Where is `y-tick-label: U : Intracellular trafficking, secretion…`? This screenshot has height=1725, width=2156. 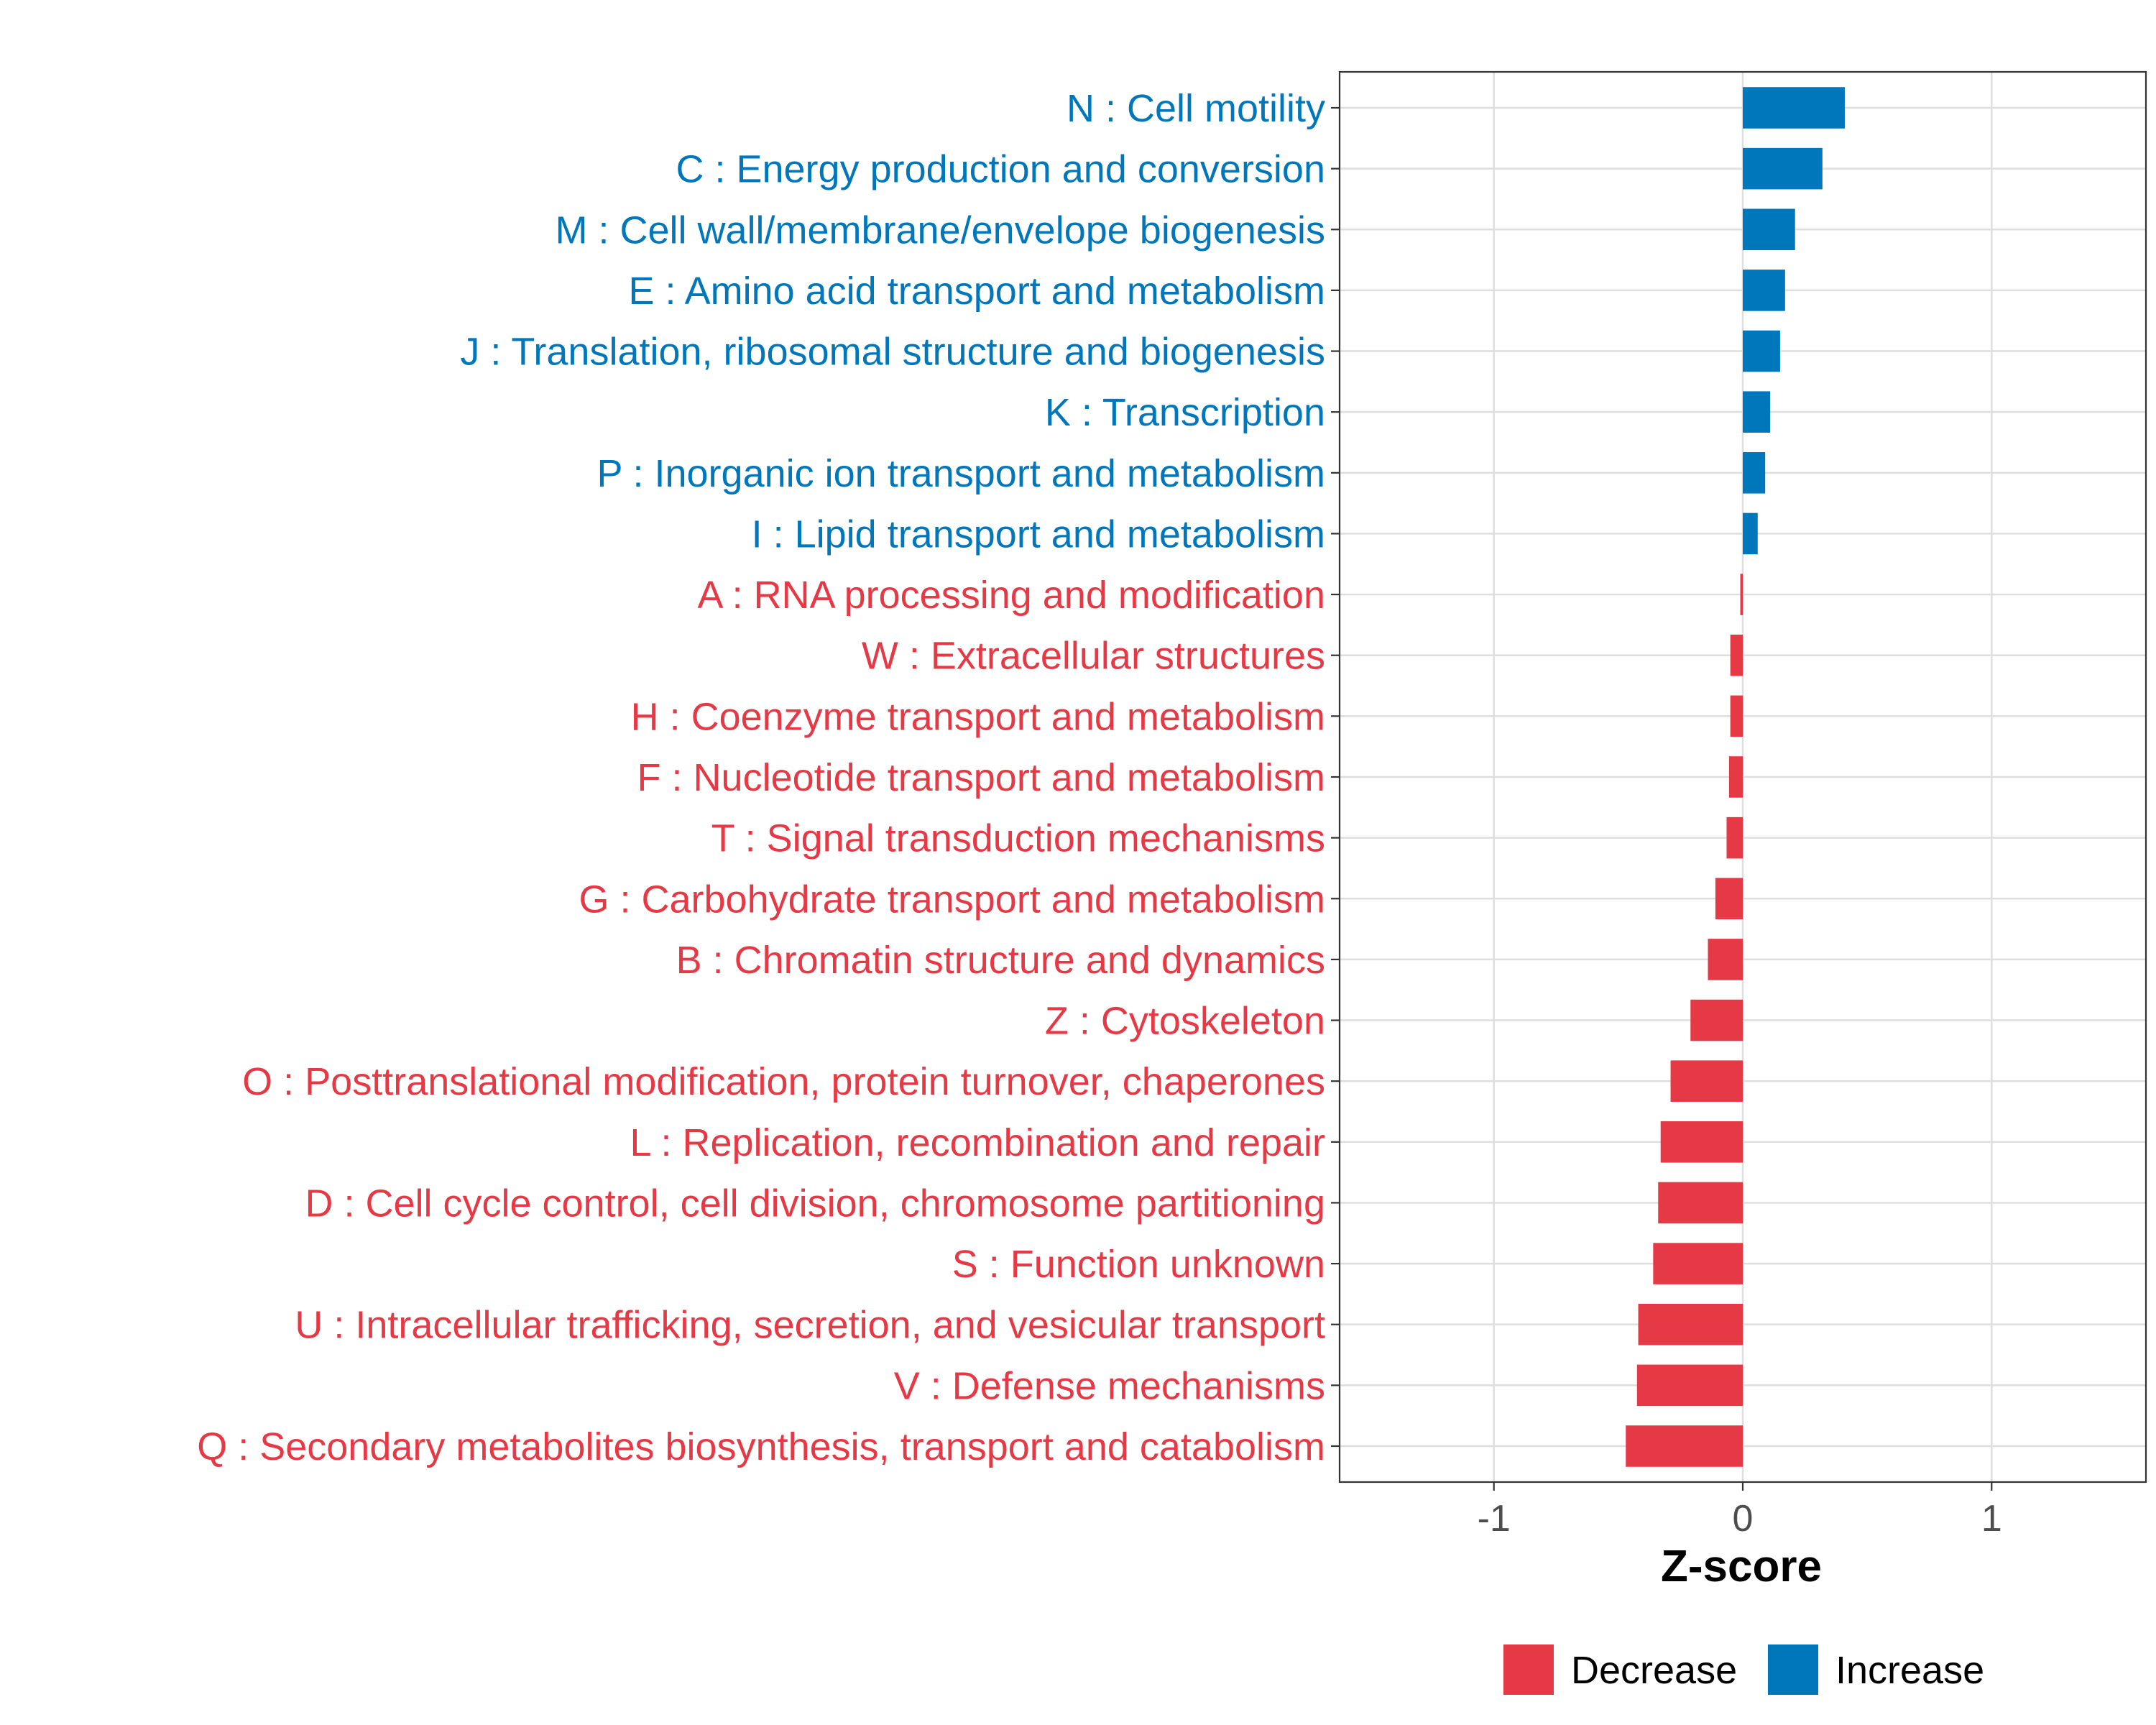 y-tick-label: U : Intracellular trafficking, secretion… is located at coordinates (810, 1325).